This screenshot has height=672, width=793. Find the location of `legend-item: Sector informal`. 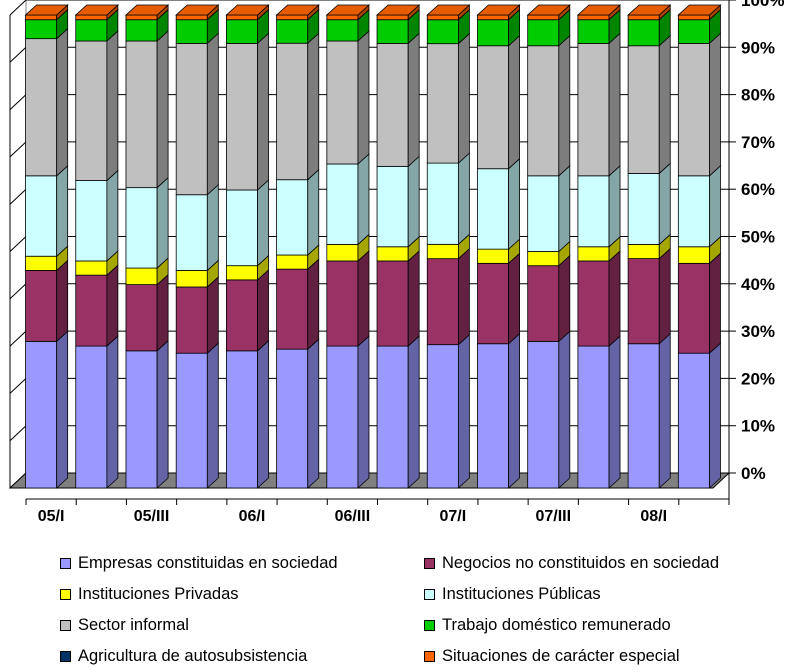

legend-item: Sector informal is located at coordinates (124, 625).